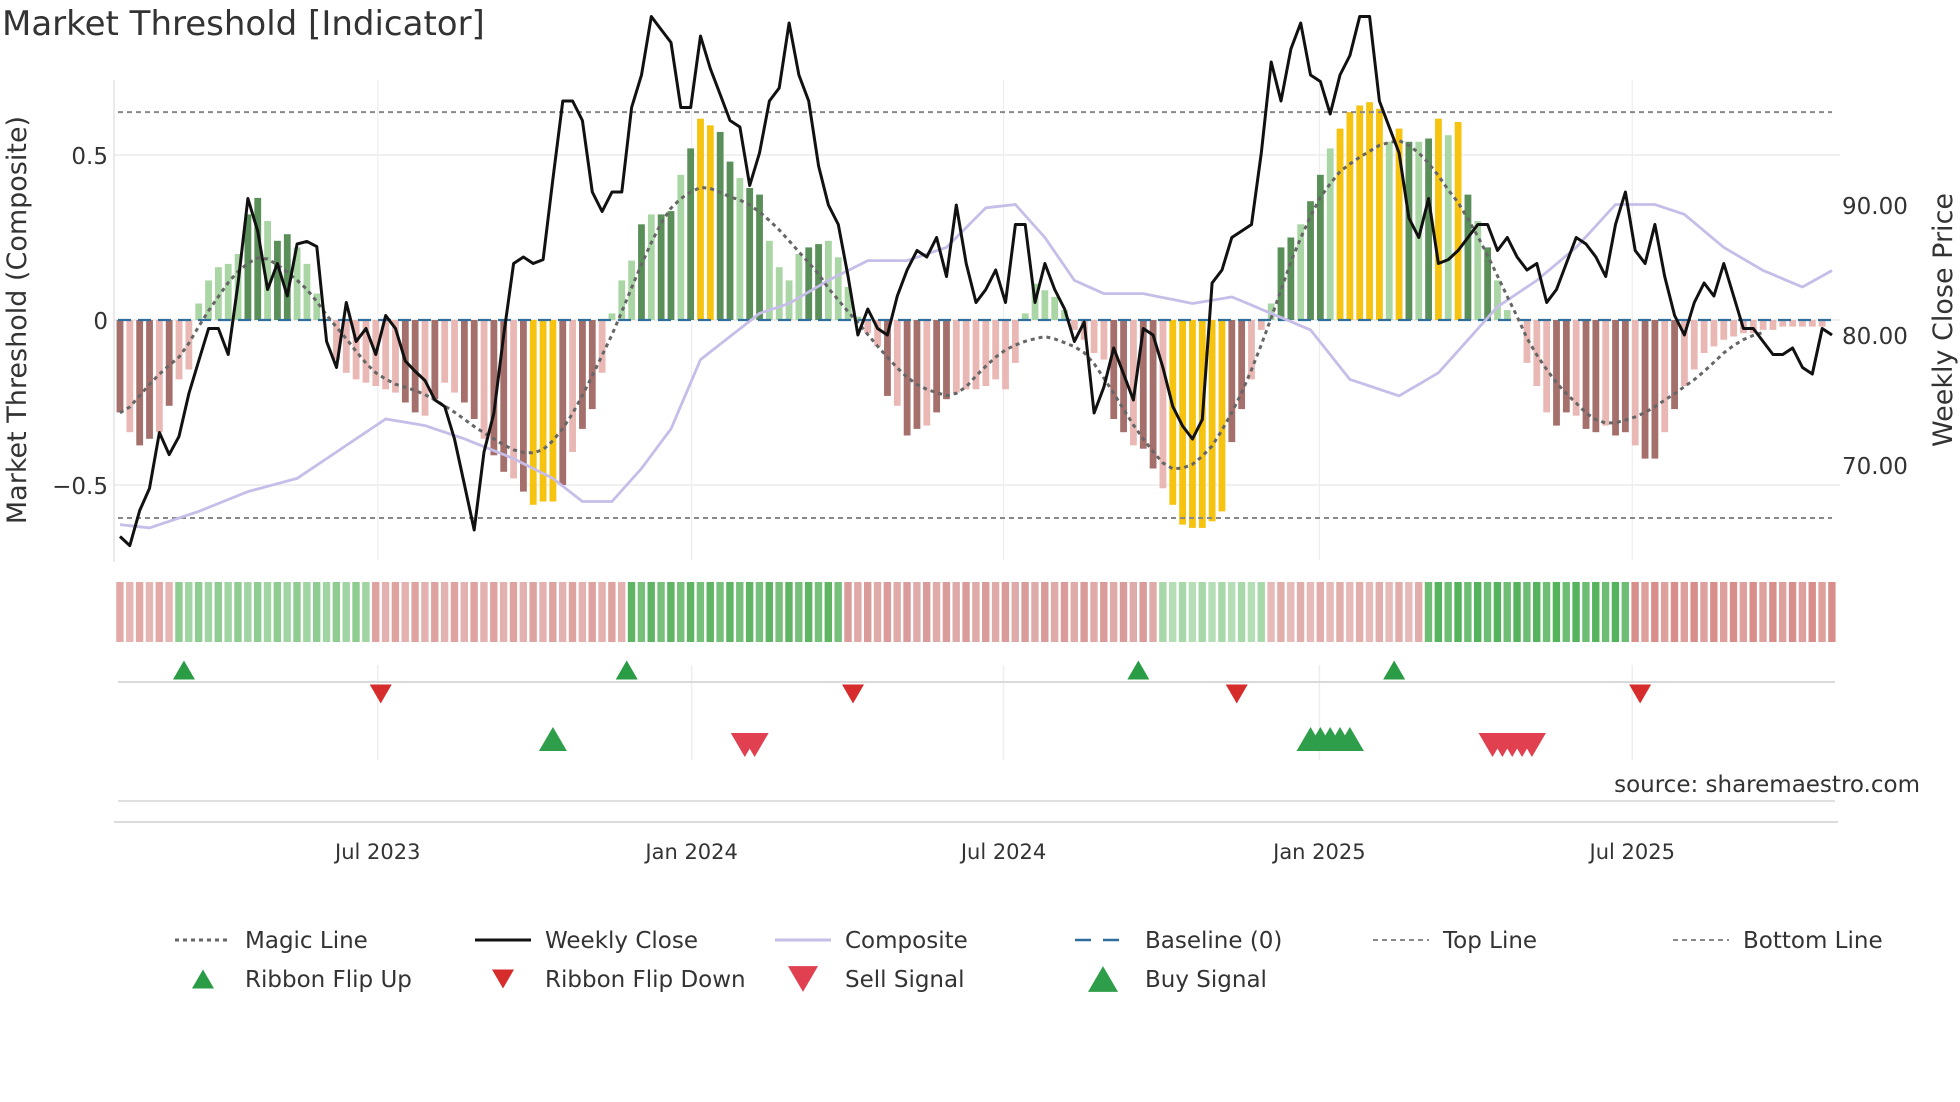  I want to click on buy-signal-marker, so click(1349, 739).